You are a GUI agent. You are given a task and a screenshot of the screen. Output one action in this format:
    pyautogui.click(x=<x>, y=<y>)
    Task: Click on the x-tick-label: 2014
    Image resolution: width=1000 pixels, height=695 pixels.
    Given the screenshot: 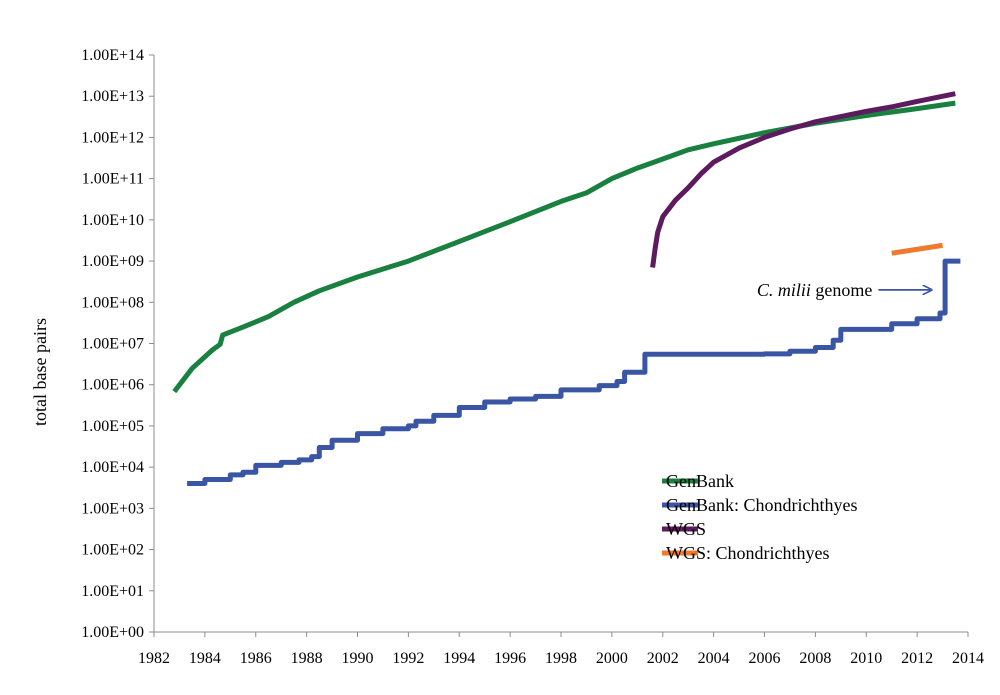 What is the action you would take?
    pyautogui.click(x=968, y=658)
    